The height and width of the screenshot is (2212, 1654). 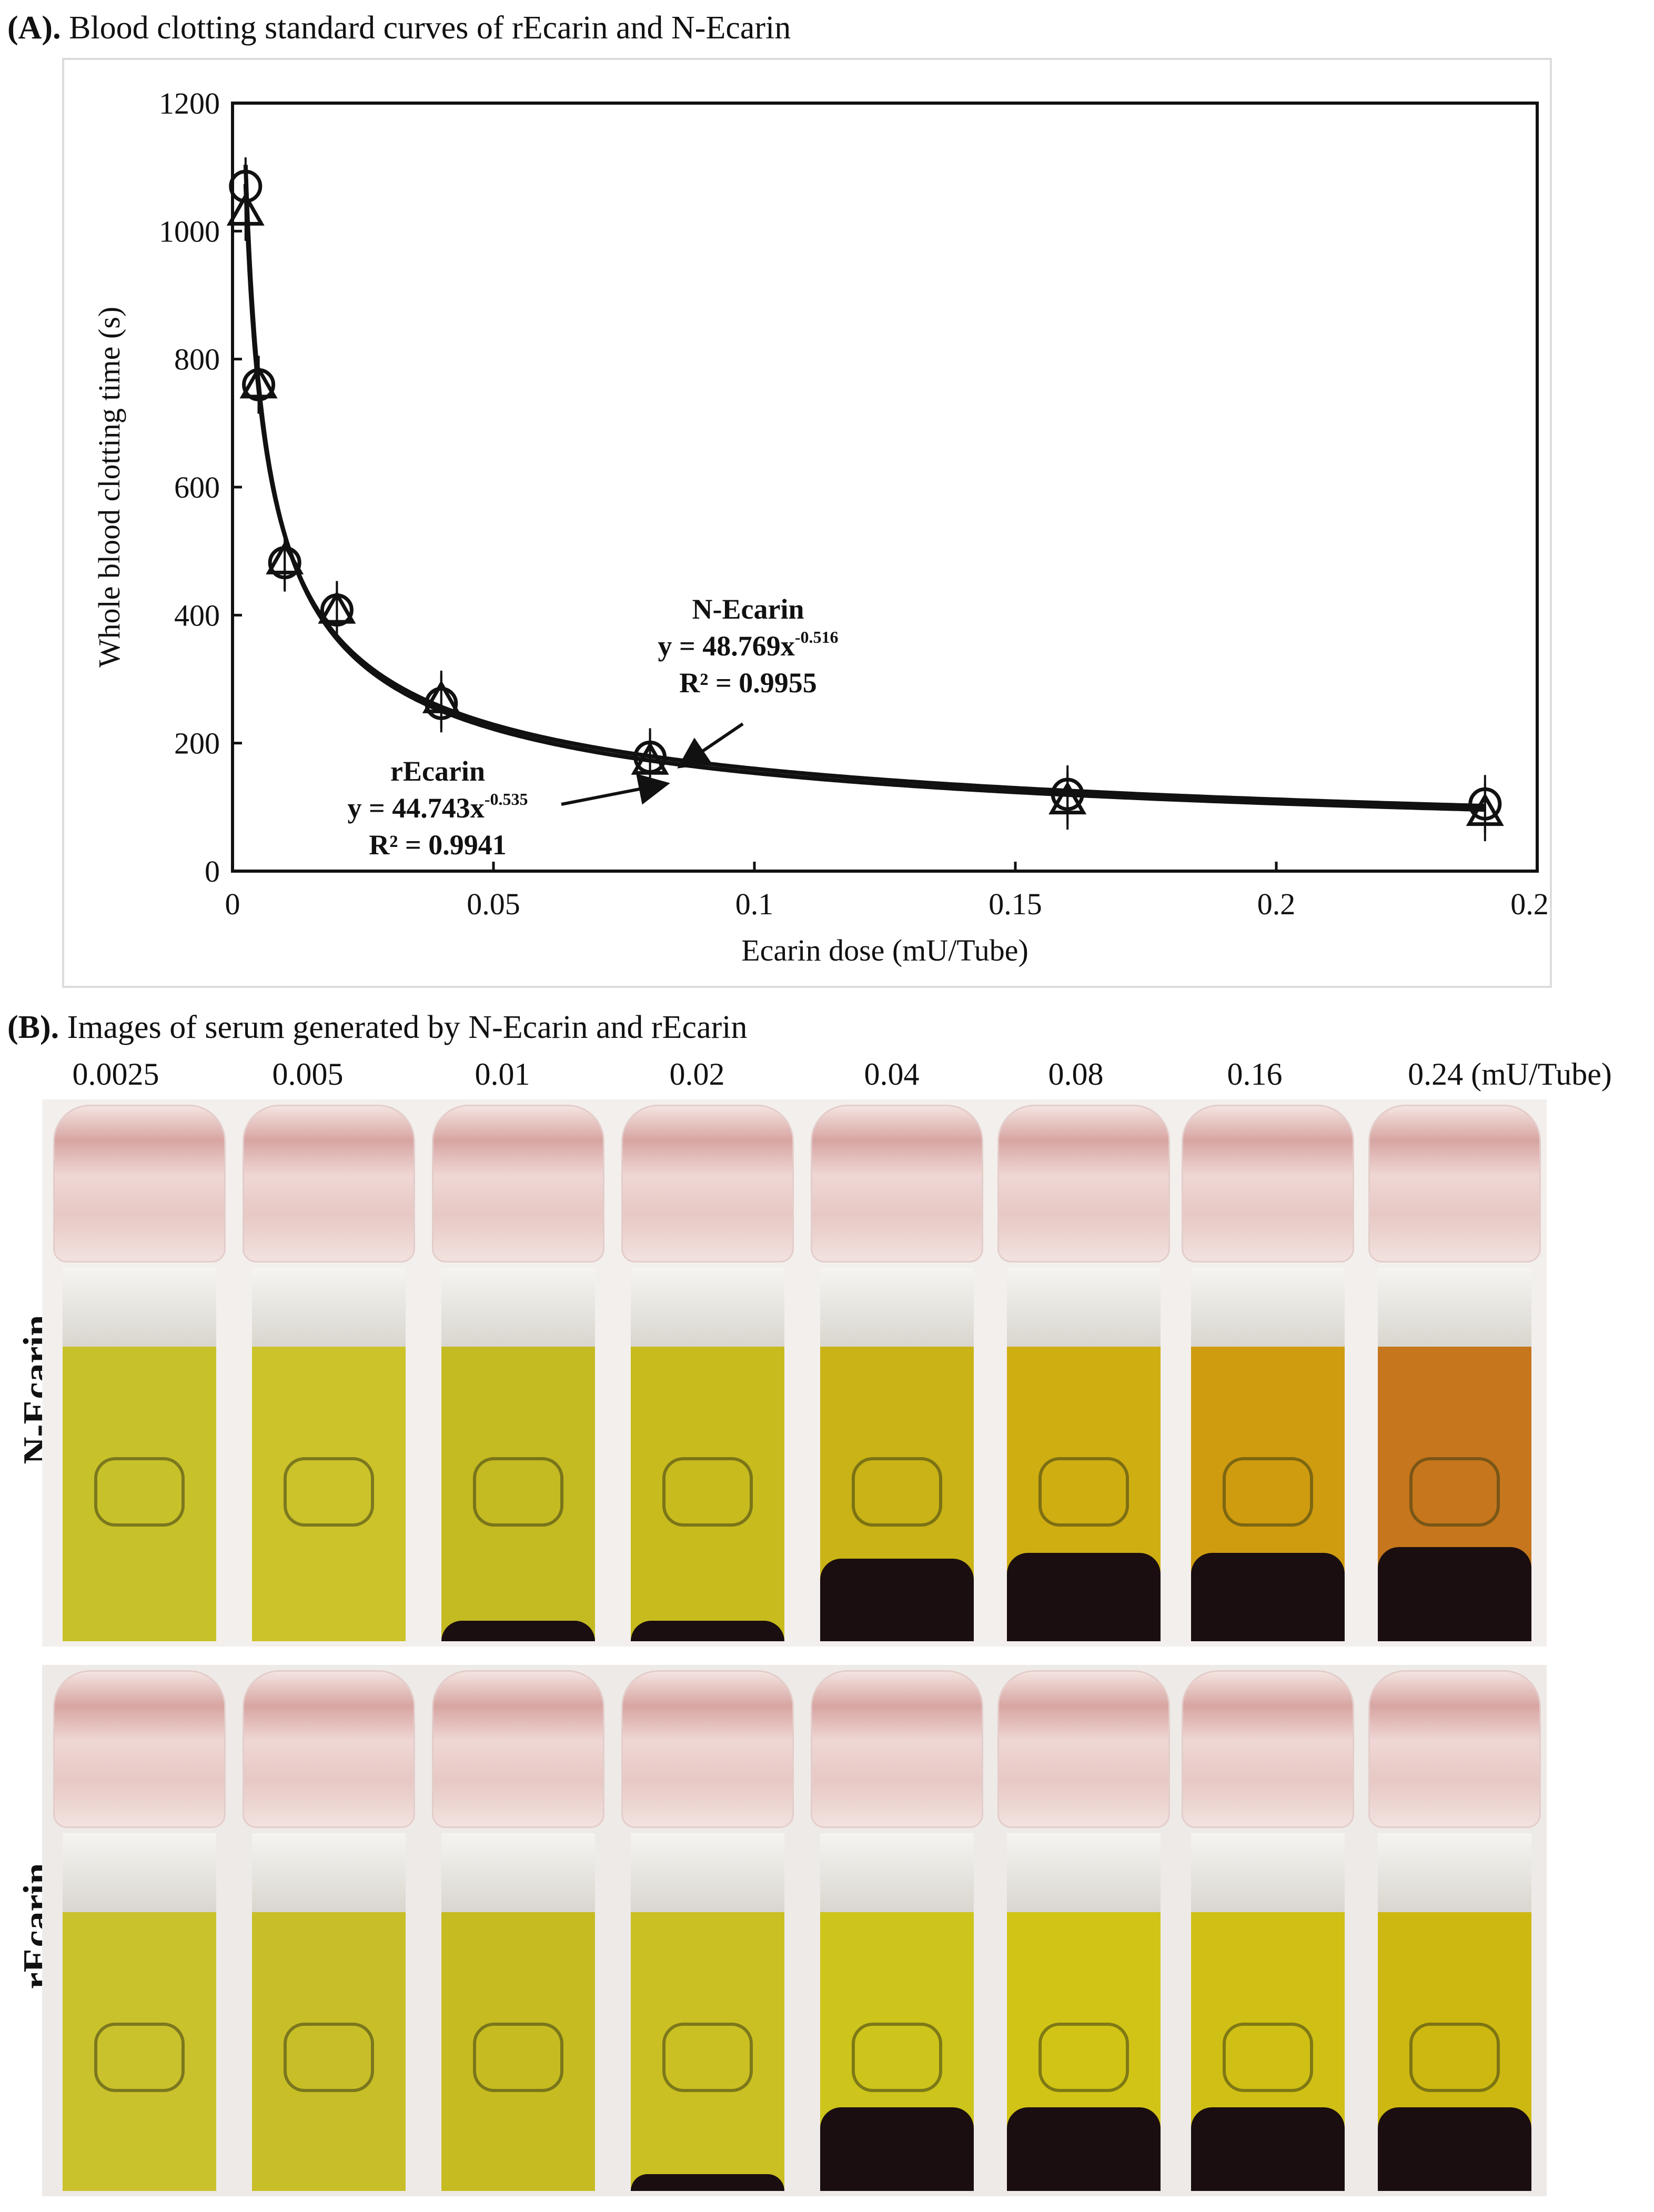 What do you see at coordinates (197, 743) in the screenshot?
I see `y-tick-label: 200` at bounding box center [197, 743].